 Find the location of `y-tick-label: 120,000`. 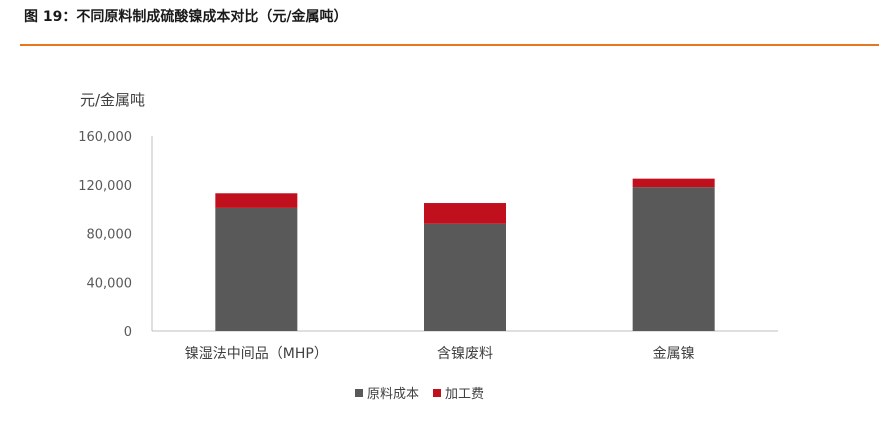

y-tick-label: 120,000 is located at coordinates (105, 186).